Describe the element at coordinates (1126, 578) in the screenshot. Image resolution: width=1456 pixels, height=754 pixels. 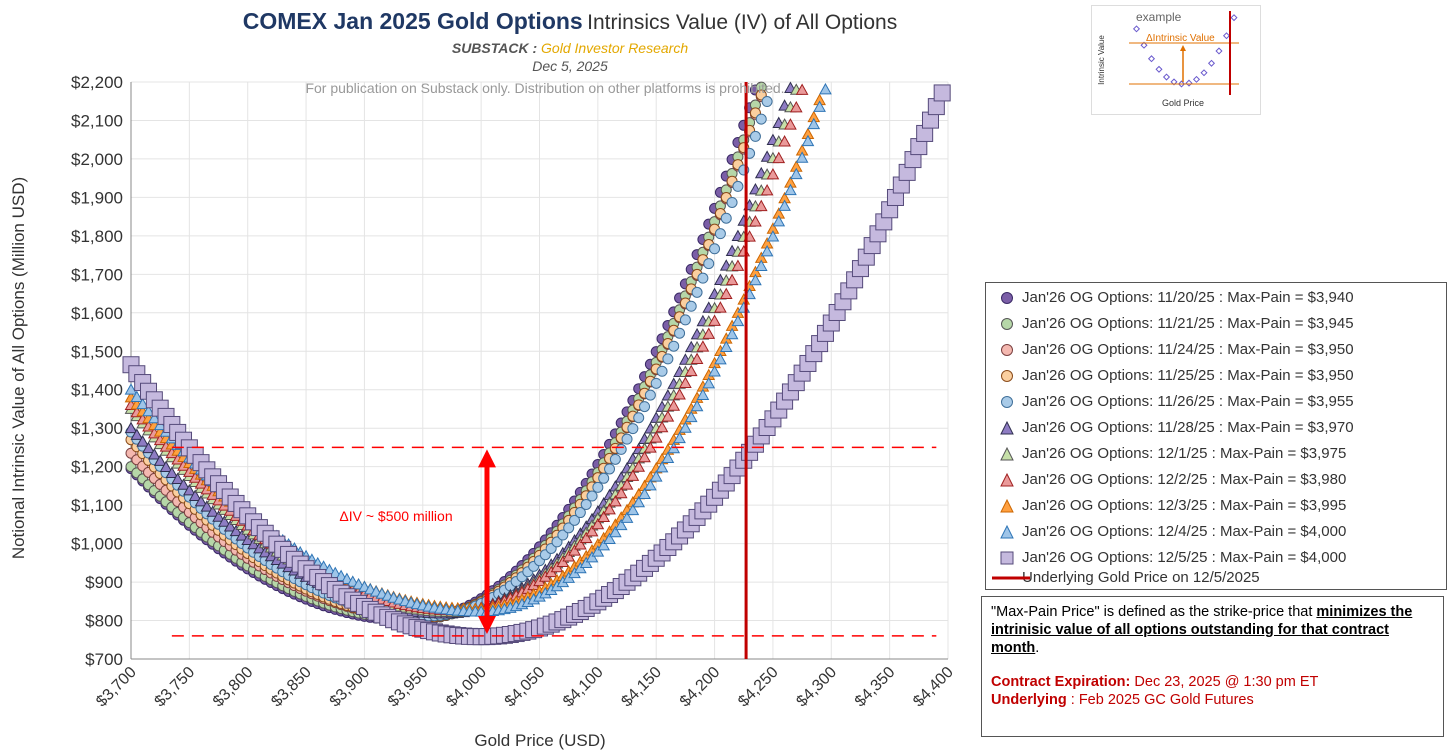
I see `legend-item: Underlying Gold Price on 12/5/2025` at that location.